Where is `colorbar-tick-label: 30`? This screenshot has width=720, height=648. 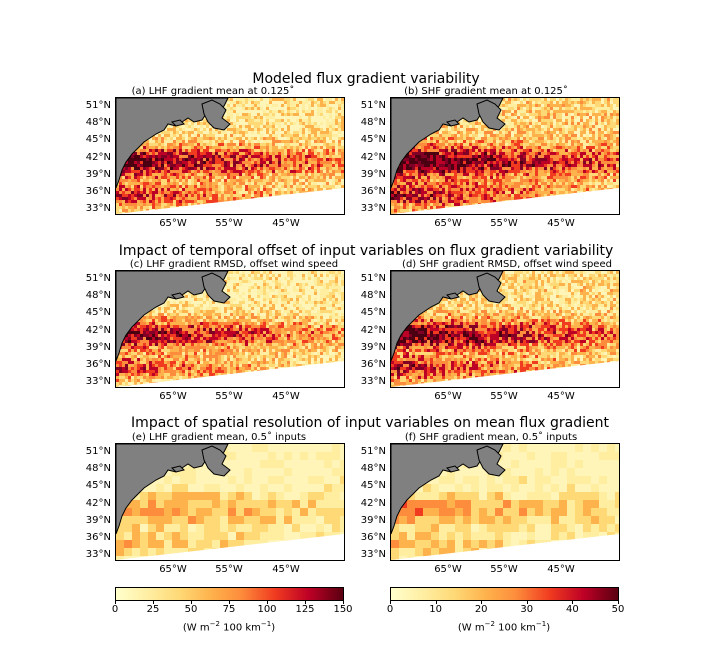 colorbar-tick-label: 30 is located at coordinates (527, 609).